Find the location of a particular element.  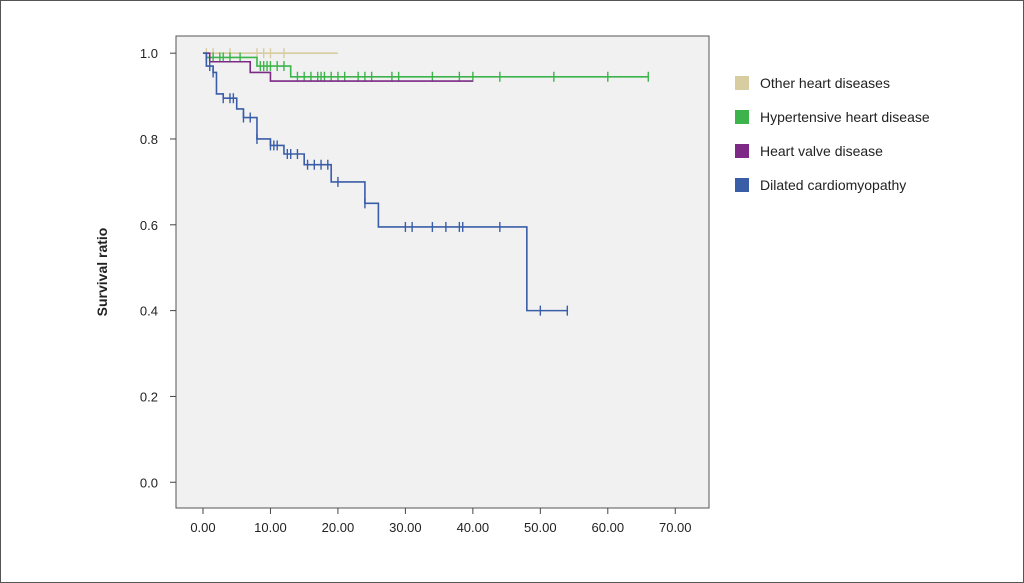

legend-label: Hypertensive heart disease is located at coordinates (845, 117).